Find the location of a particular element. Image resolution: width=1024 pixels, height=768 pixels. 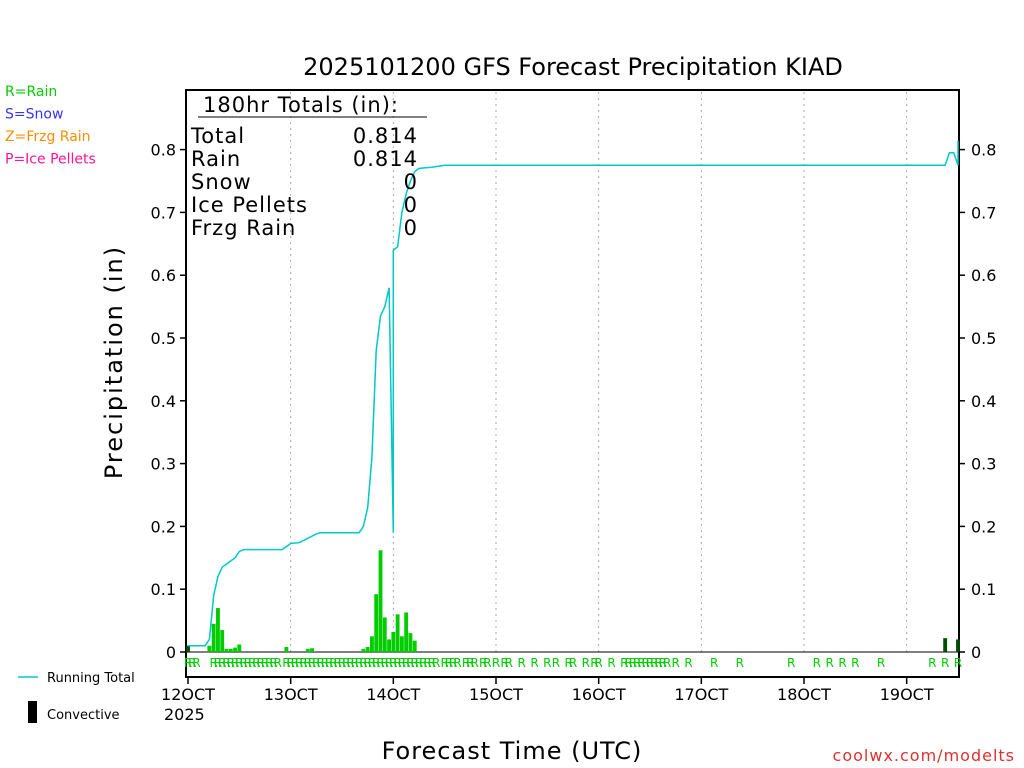

x-tick-label: 14OCT is located at coordinates (393, 694).